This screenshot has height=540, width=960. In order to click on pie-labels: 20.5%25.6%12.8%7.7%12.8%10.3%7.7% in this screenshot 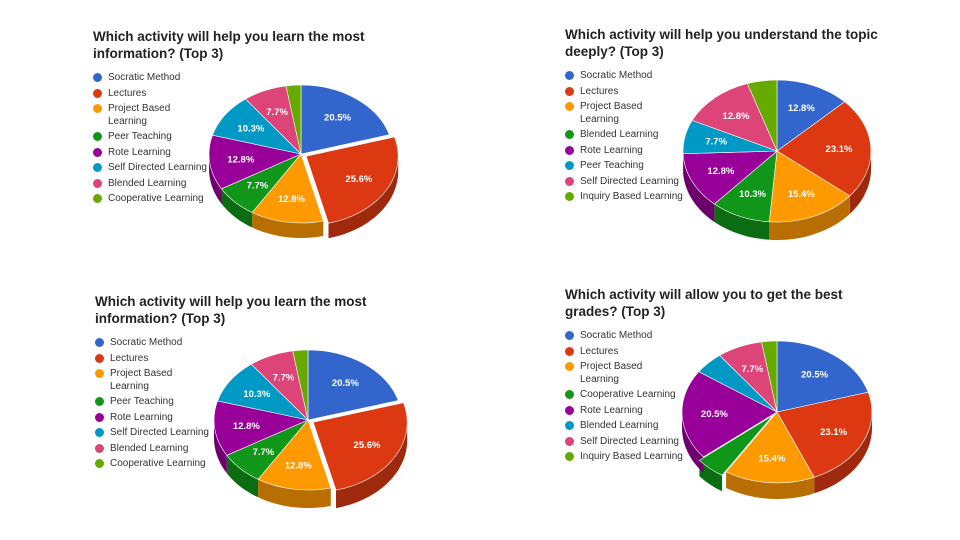, I will do `click(307, 422)`.